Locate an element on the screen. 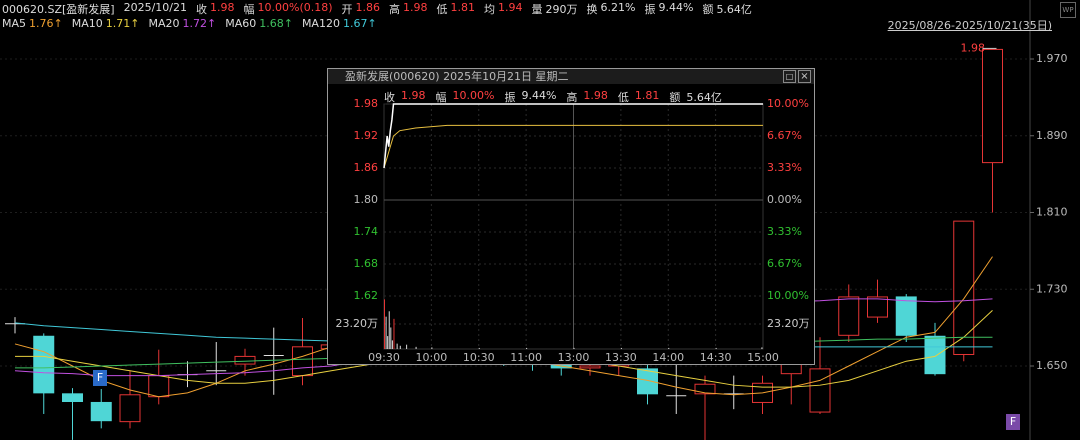  toolbar-icon: WP is located at coordinates (1068, 10).